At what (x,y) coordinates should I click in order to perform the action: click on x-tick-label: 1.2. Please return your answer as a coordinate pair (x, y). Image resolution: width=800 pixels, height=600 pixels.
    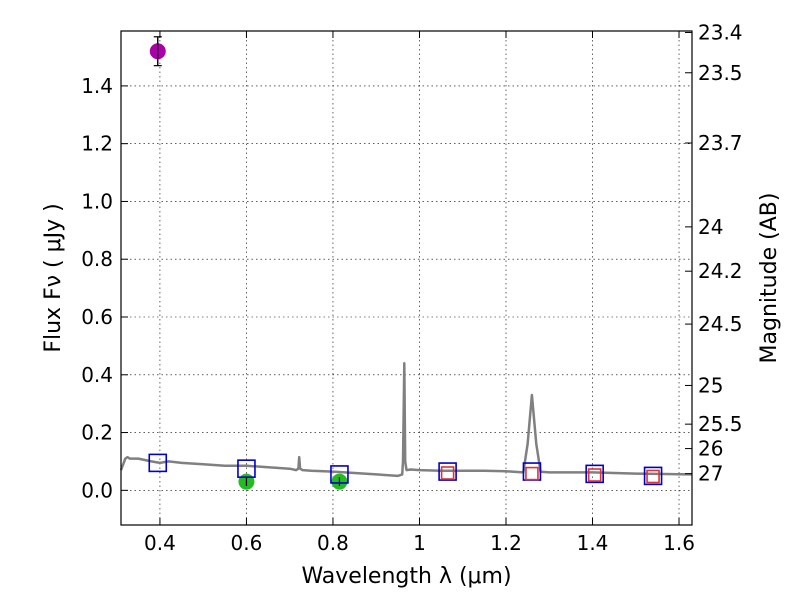
    Looking at the image, I should click on (506, 543).